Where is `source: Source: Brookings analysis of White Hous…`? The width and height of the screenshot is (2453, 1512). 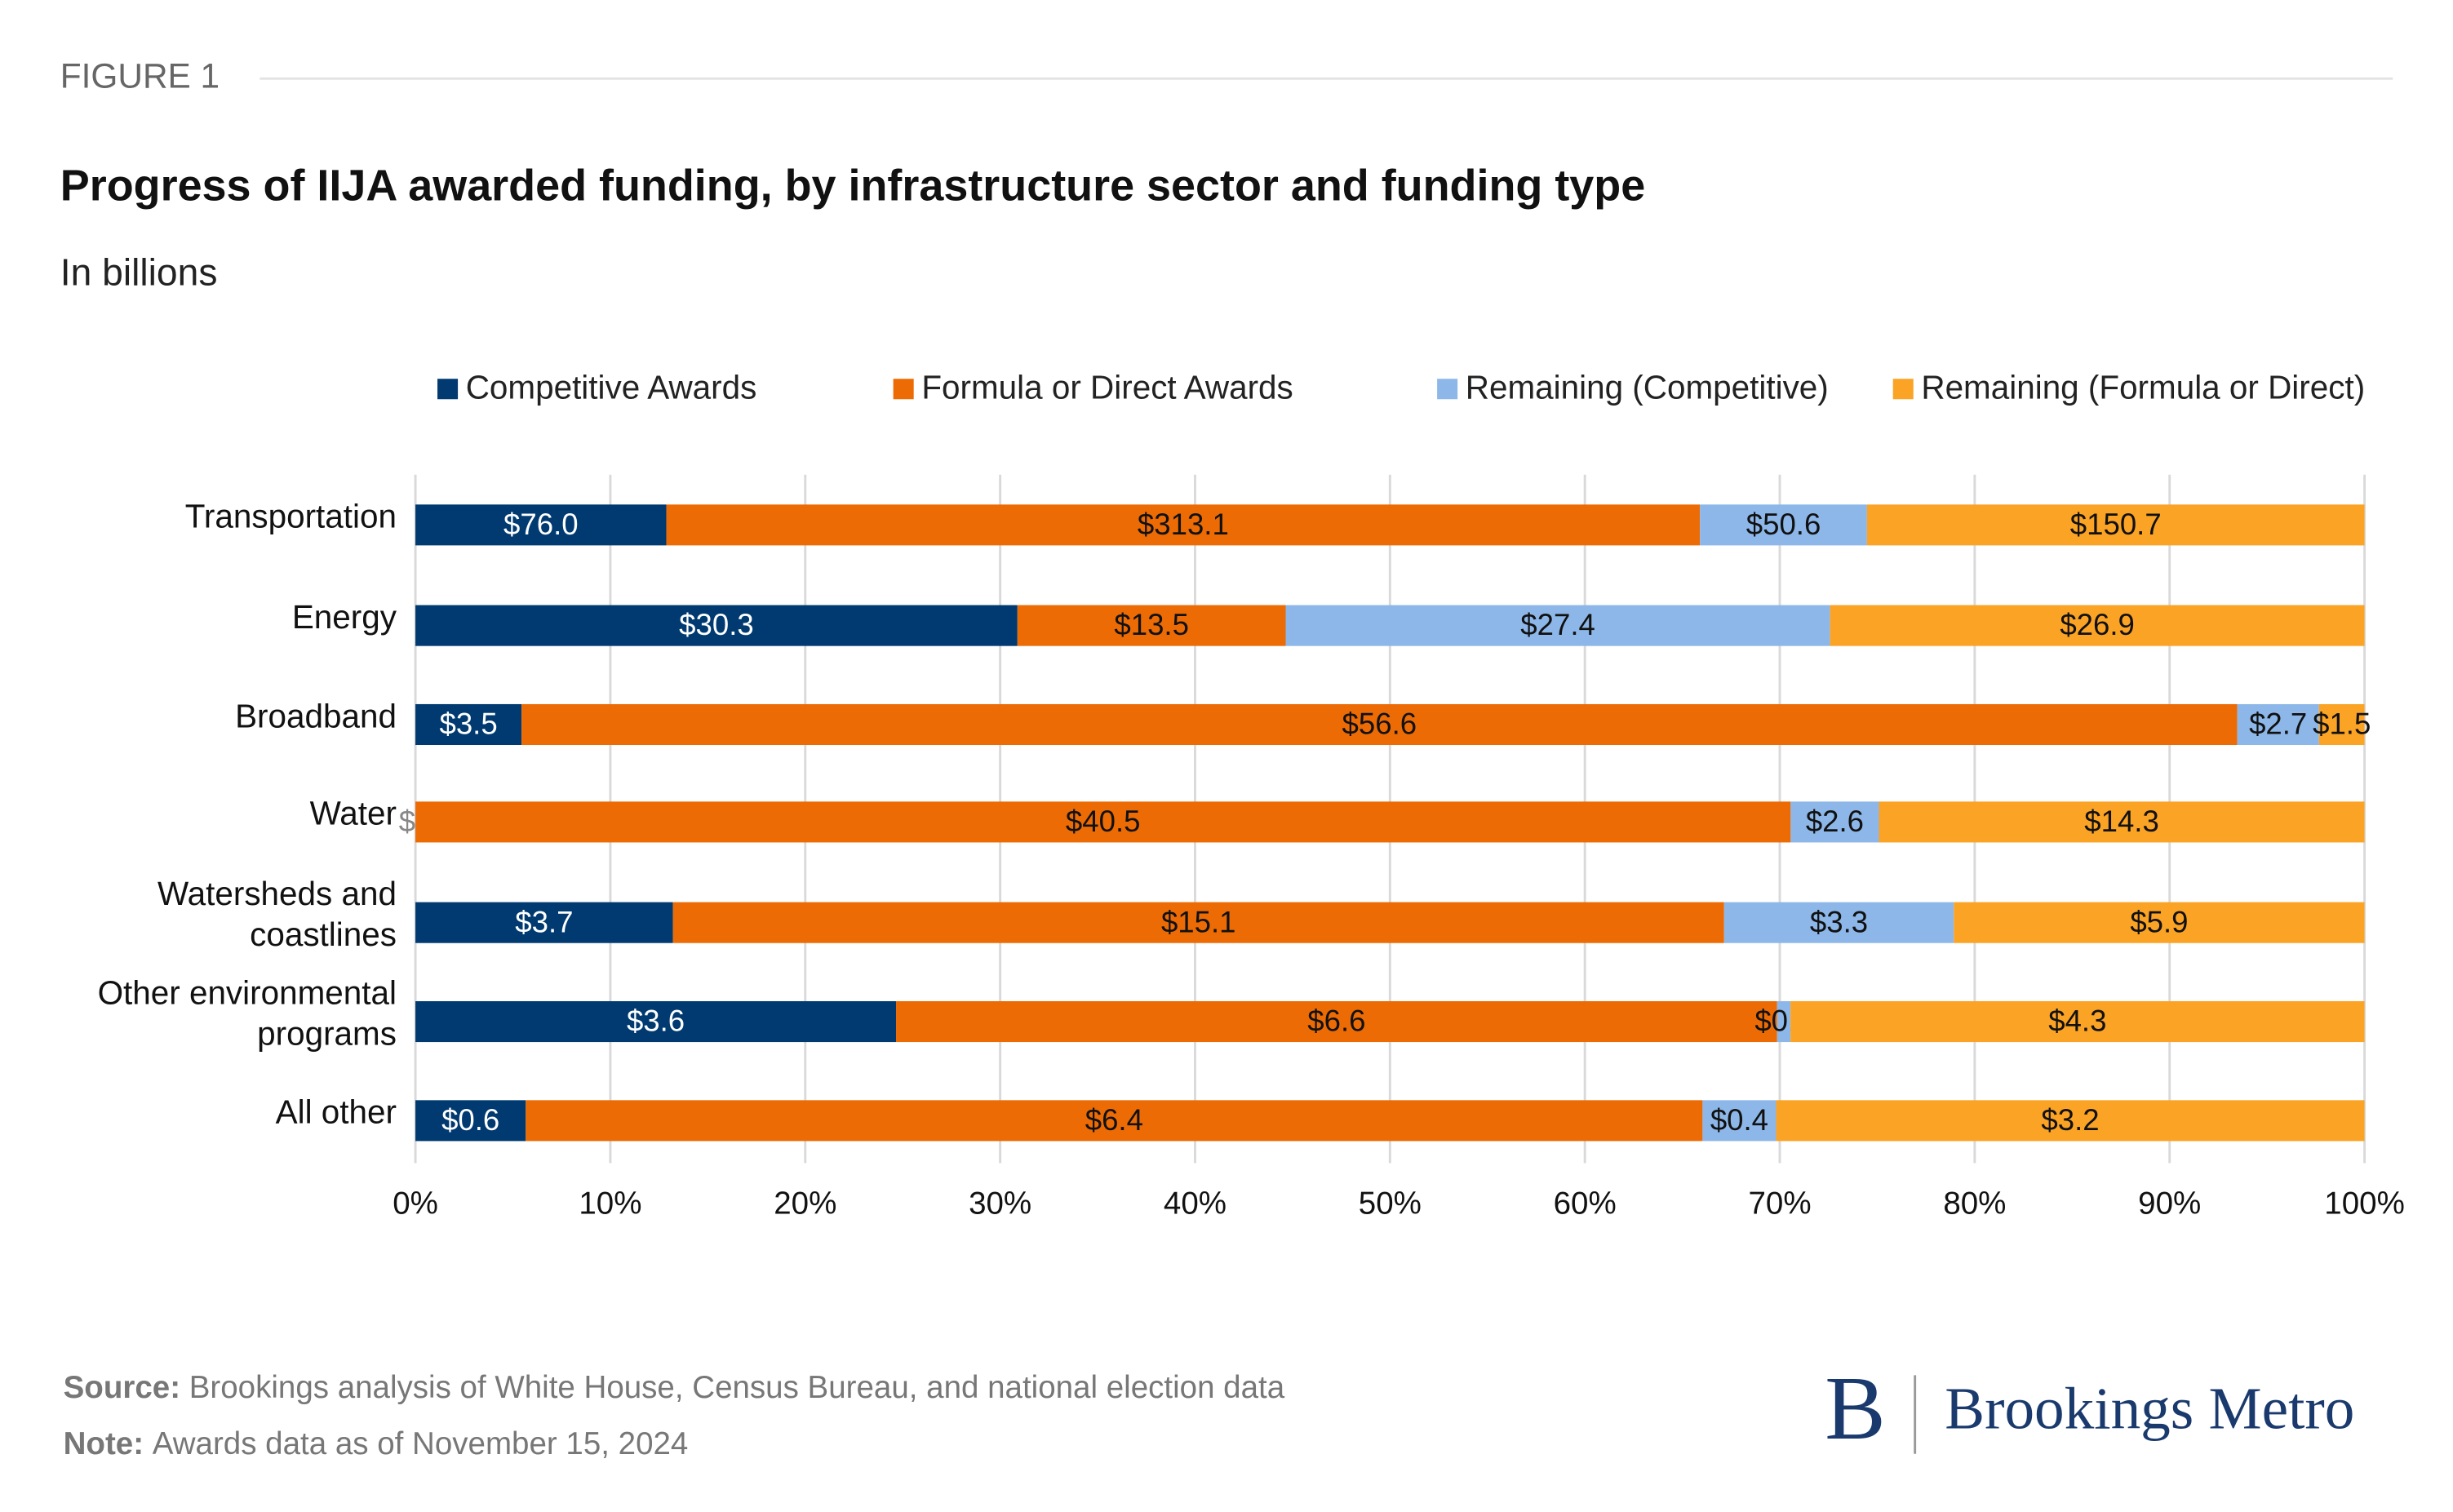 source: Source: Brookings analysis of White Hous… is located at coordinates (674, 1387).